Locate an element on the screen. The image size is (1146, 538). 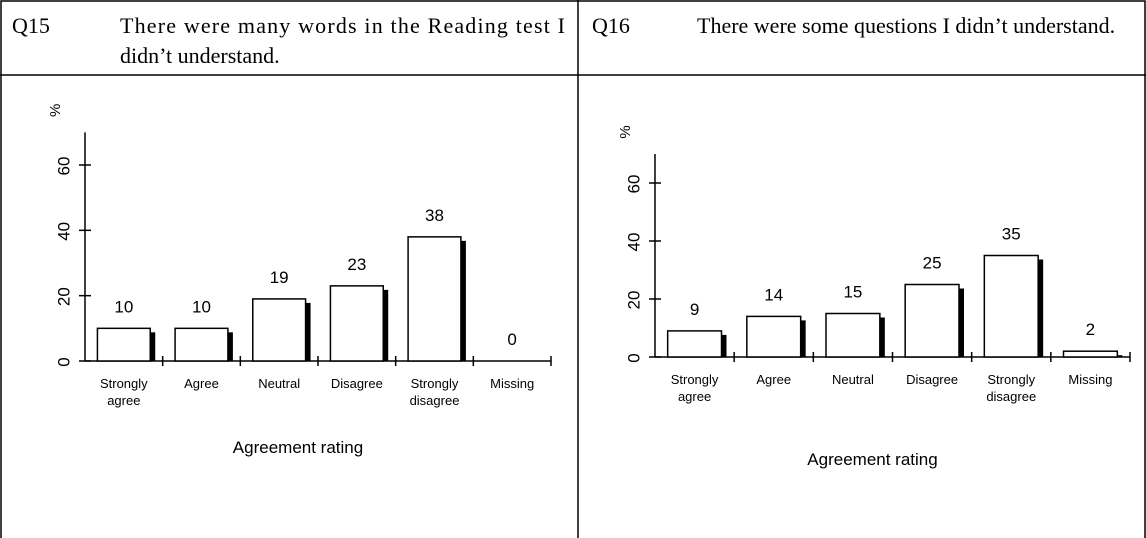
value-label: 35 is located at coordinates (1011, 234).